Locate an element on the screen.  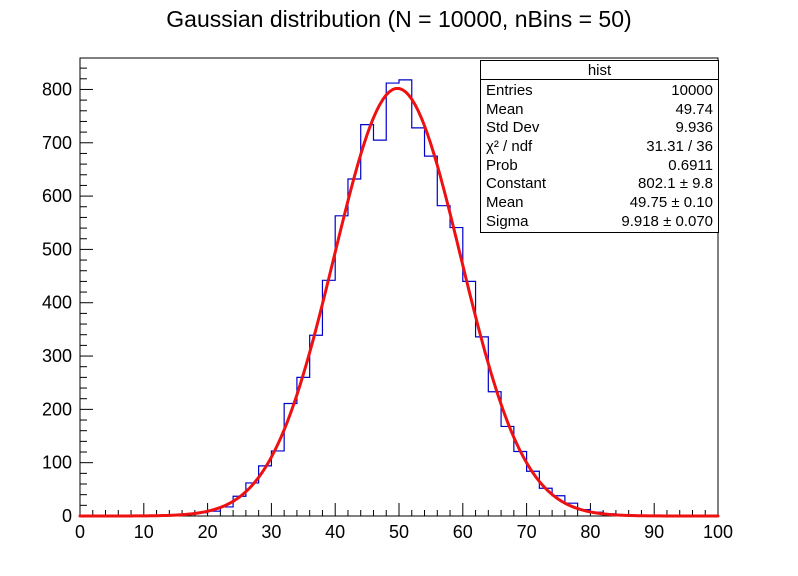
stats-label: Prob is located at coordinates (502, 165).